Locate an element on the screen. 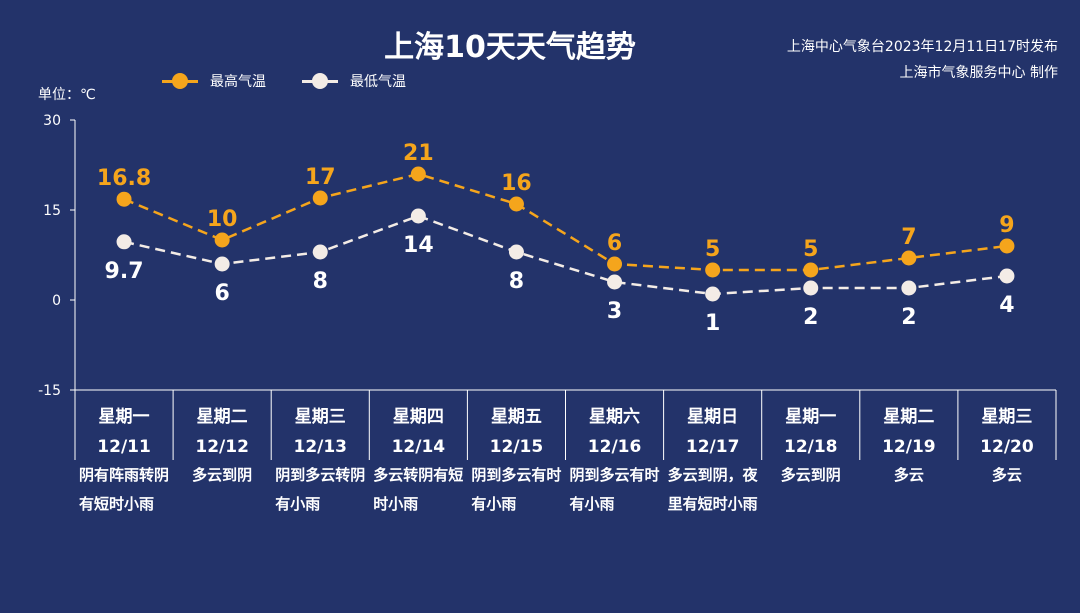  legend-high-swatch is located at coordinates (180, 81).